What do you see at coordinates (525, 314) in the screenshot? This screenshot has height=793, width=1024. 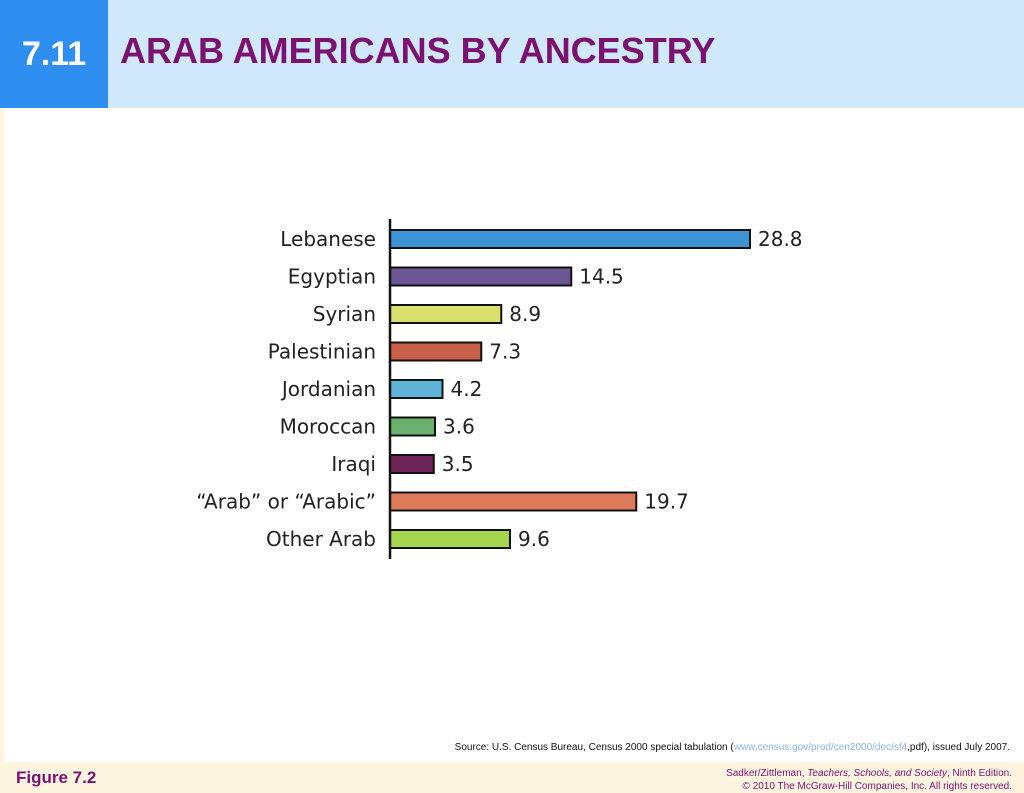 I see `value-label-syrian: 8.9` at bounding box center [525, 314].